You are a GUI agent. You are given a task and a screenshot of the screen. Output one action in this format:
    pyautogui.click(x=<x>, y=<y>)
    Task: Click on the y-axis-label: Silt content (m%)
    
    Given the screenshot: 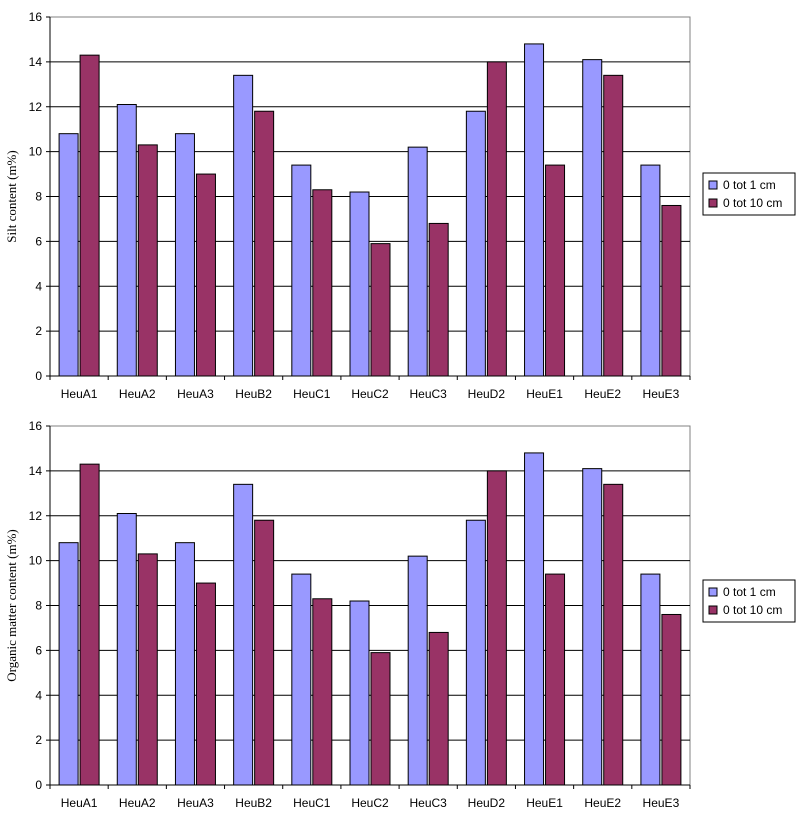 What is the action you would take?
    pyautogui.click(x=11, y=196)
    